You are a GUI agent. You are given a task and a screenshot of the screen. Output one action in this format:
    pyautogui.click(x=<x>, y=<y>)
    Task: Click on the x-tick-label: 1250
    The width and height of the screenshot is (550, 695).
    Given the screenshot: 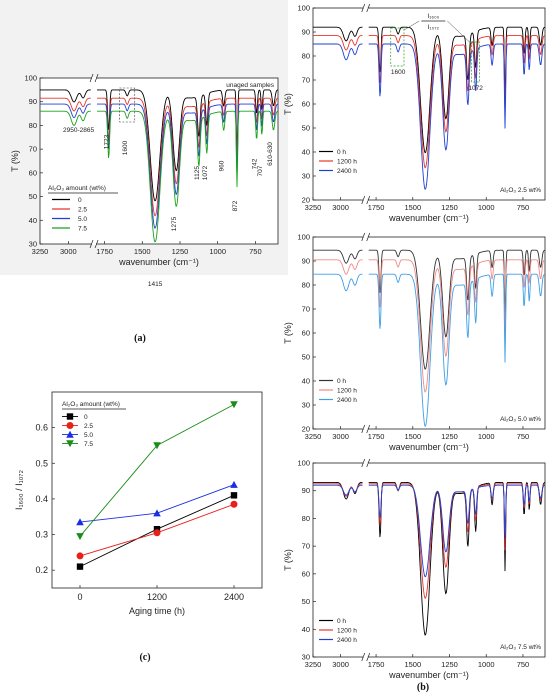 What is the action you would take?
    pyautogui.click(x=180, y=251)
    